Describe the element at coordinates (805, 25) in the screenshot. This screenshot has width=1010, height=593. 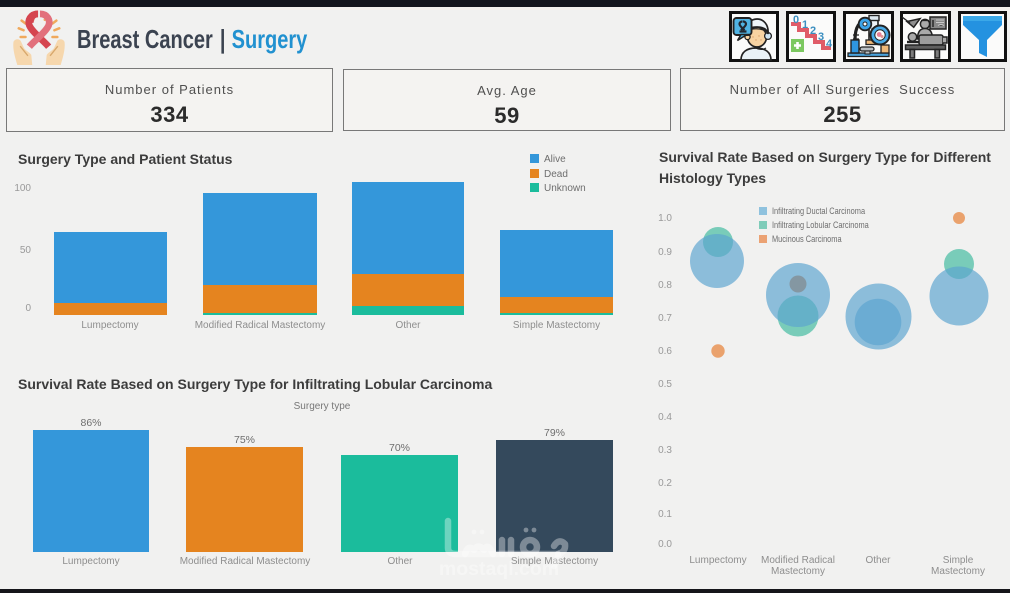
I see `svg-text: 1` at that location.